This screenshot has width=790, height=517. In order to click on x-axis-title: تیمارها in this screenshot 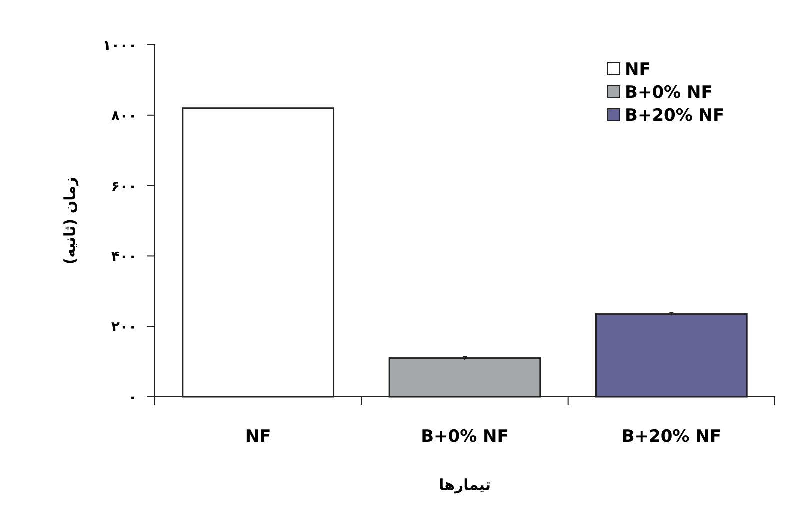, I will do `click(465, 485)`.